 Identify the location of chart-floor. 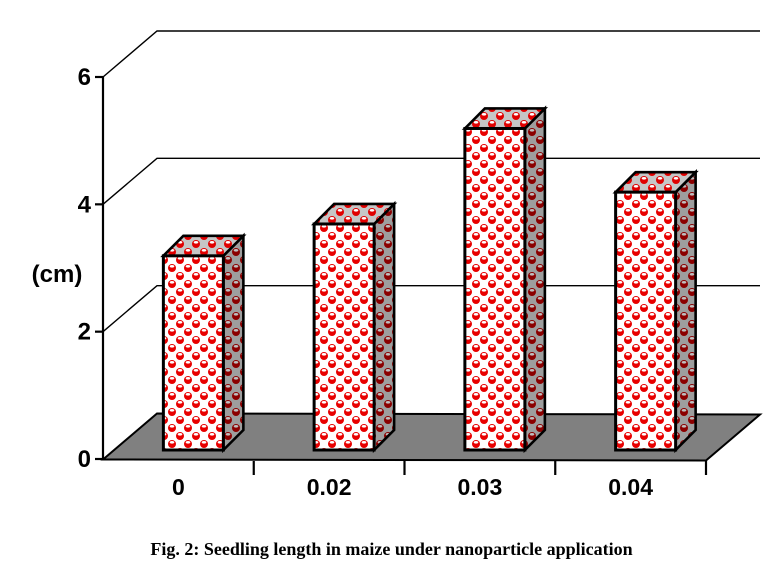
(431, 437).